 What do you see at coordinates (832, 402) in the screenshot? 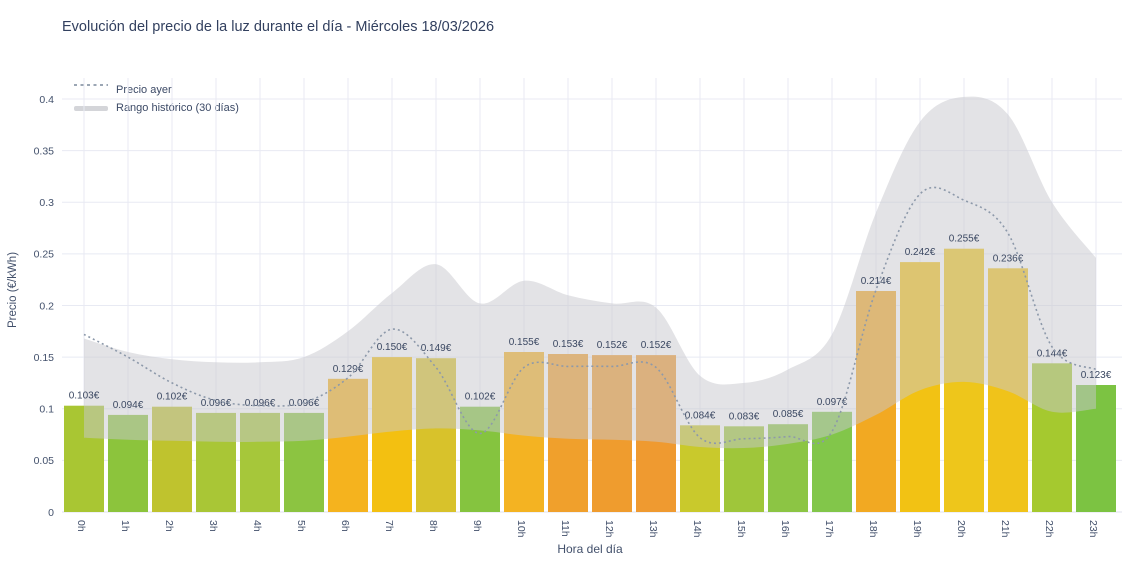
I see `bar-value-label: 0.097€` at bounding box center [832, 402].